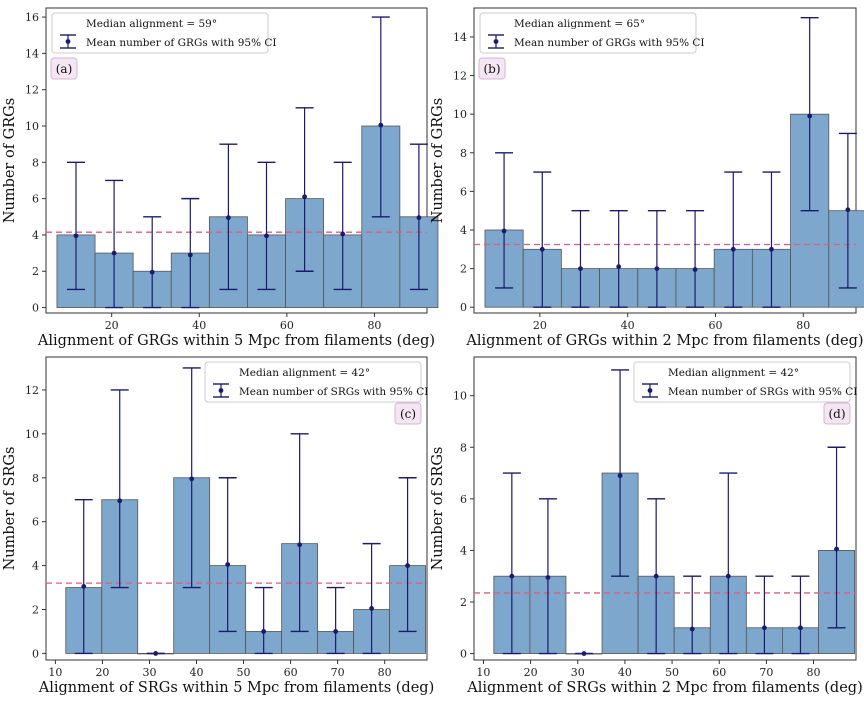  What do you see at coordinates (496, 41) in the screenshot?
I see `legend-mean-point` at bounding box center [496, 41].